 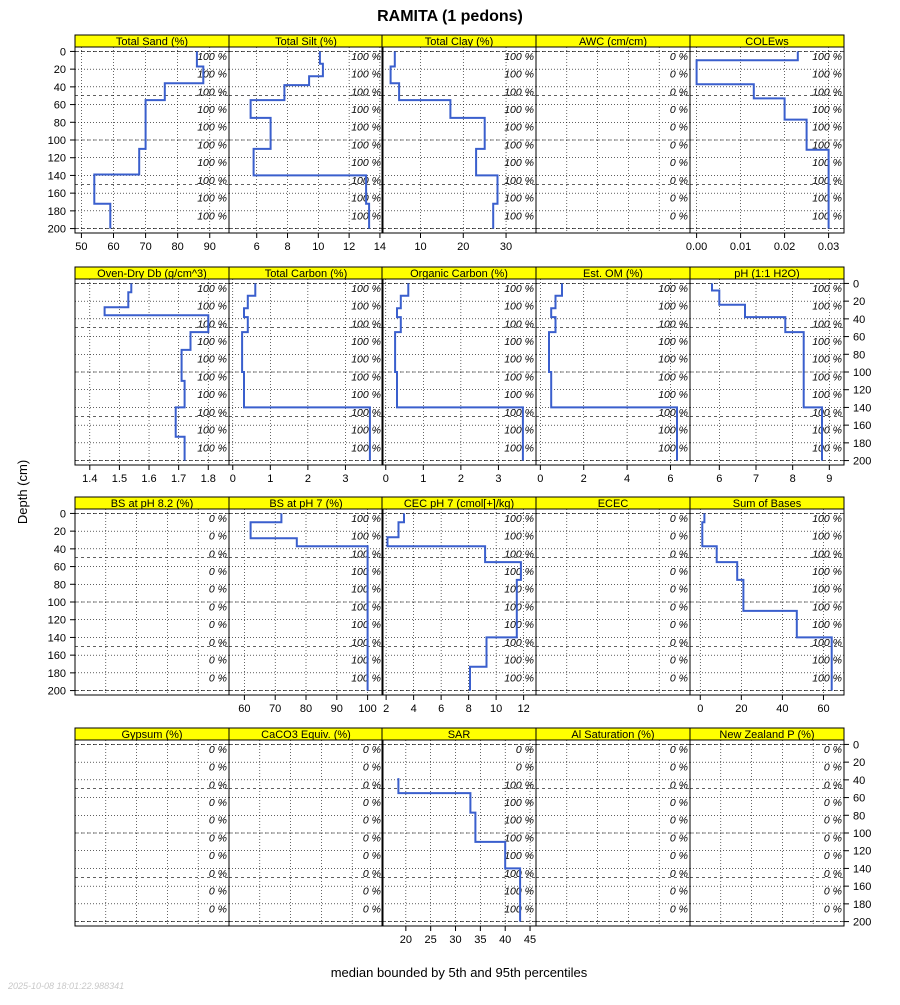 I want to click on x-tick-label: 90, so click(x=337, y=709).